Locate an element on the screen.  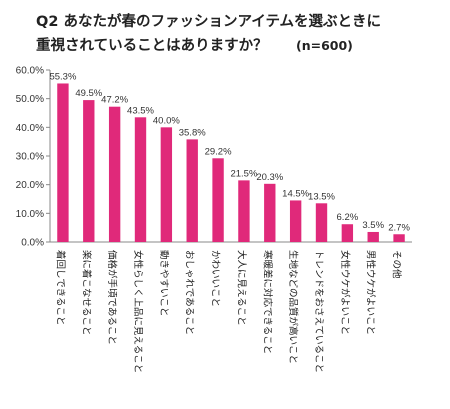
y-tick-label: 50.0% is located at coordinates (30, 99).